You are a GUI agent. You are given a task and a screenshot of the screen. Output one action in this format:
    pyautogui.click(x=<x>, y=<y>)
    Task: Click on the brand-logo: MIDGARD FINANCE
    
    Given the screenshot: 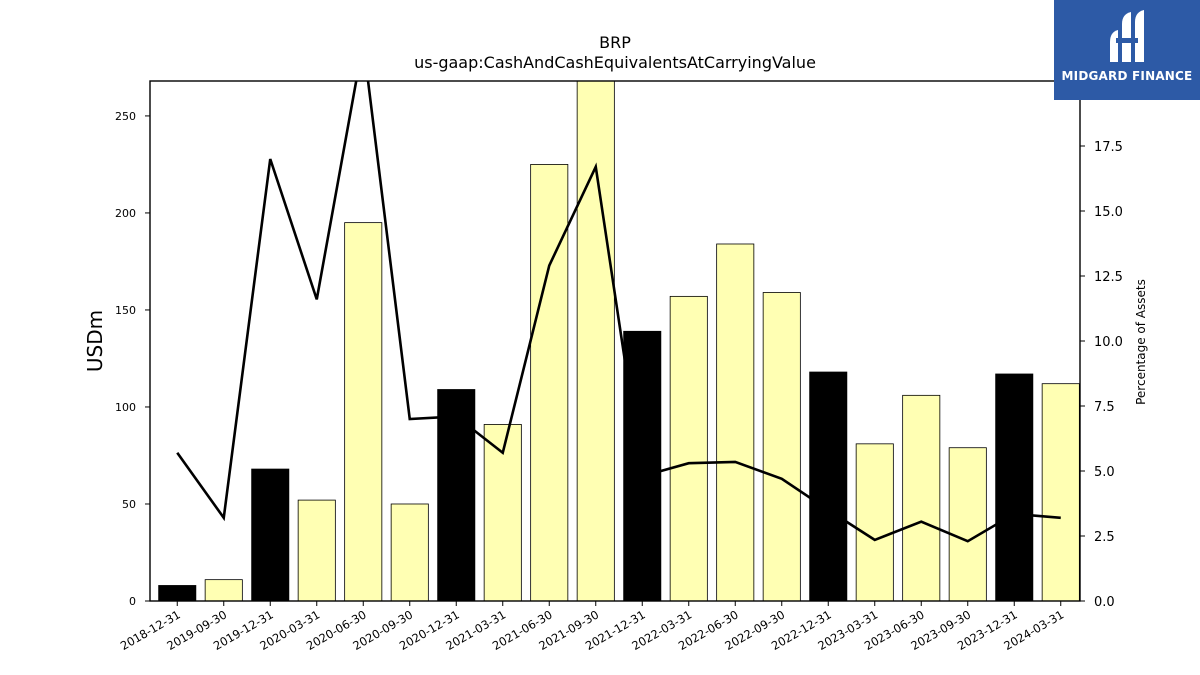 What is the action you would take?
    pyautogui.click(x=1127, y=50)
    